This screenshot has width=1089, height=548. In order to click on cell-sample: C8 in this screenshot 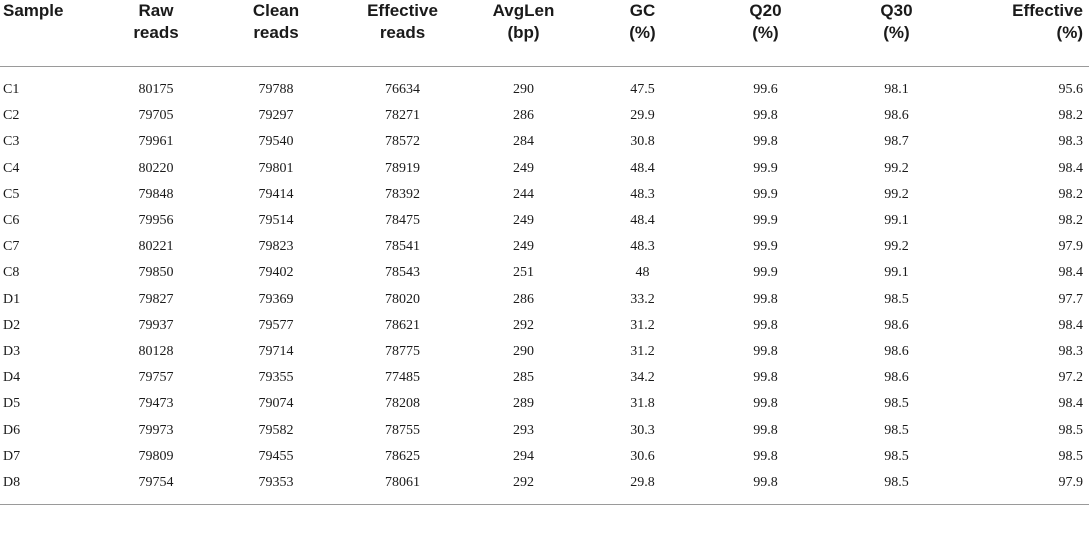, I will do `click(11, 273)`.